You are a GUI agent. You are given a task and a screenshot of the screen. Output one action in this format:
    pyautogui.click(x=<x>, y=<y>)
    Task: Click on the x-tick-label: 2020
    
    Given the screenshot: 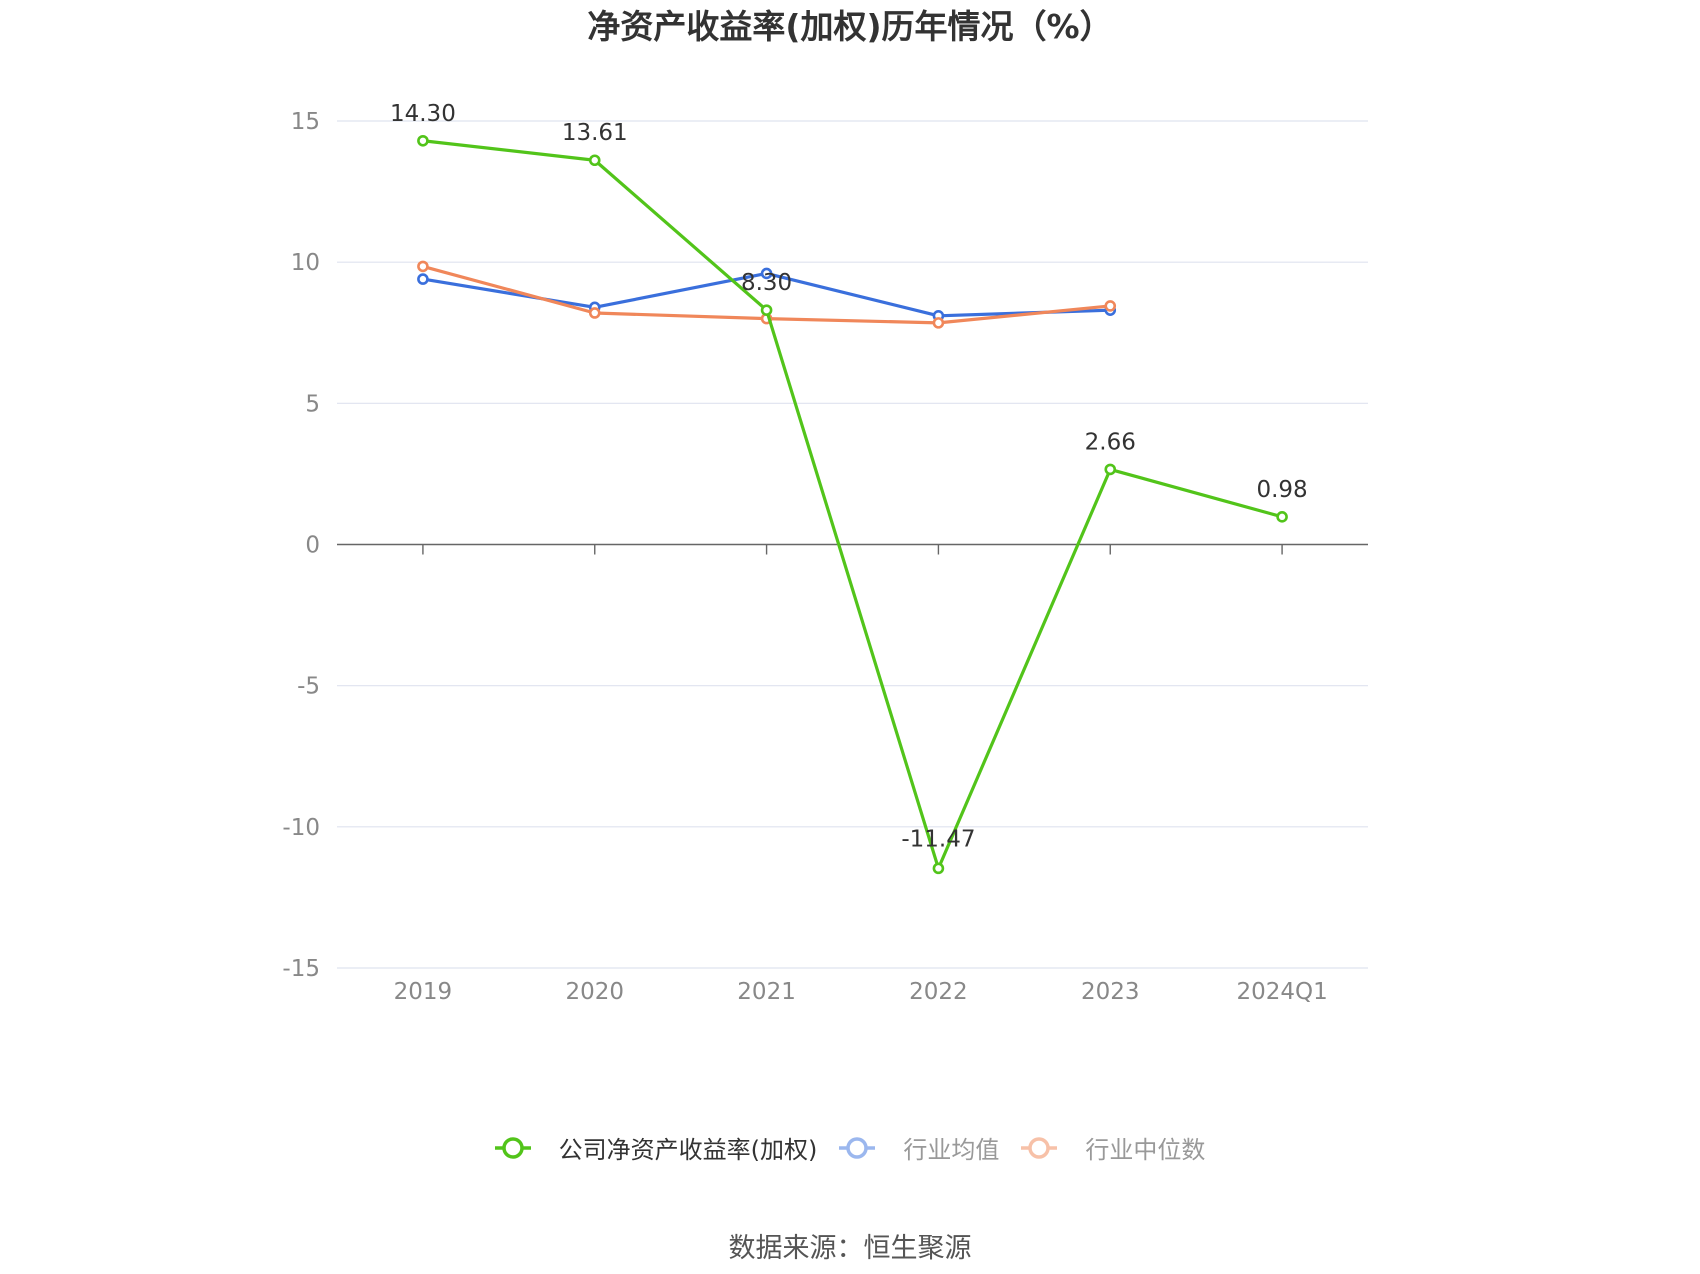 What is the action you would take?
    pyautogui.click(x=594, y=992)
    